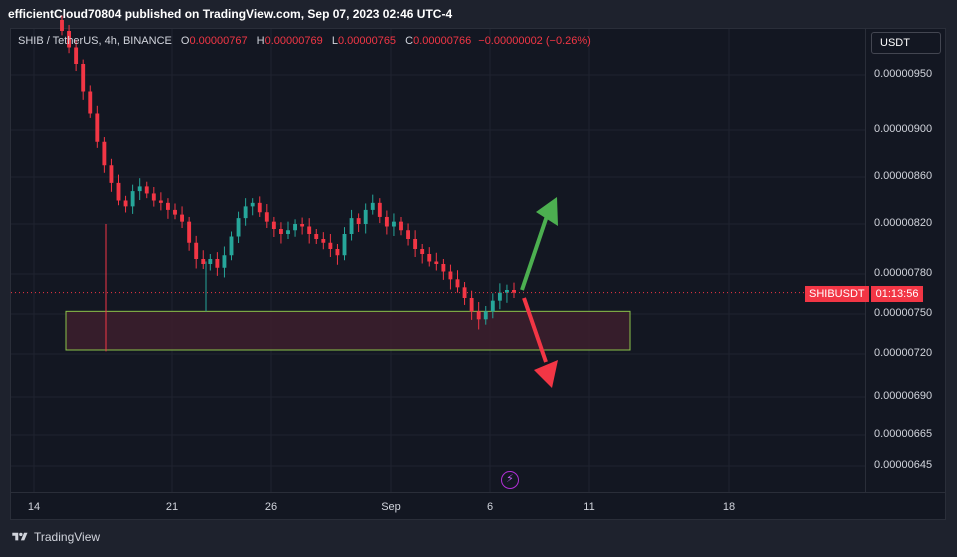  Describe the element at coordinates (535, 330) in the screenshot. I see `bearish-arrow-shaft` at that location.